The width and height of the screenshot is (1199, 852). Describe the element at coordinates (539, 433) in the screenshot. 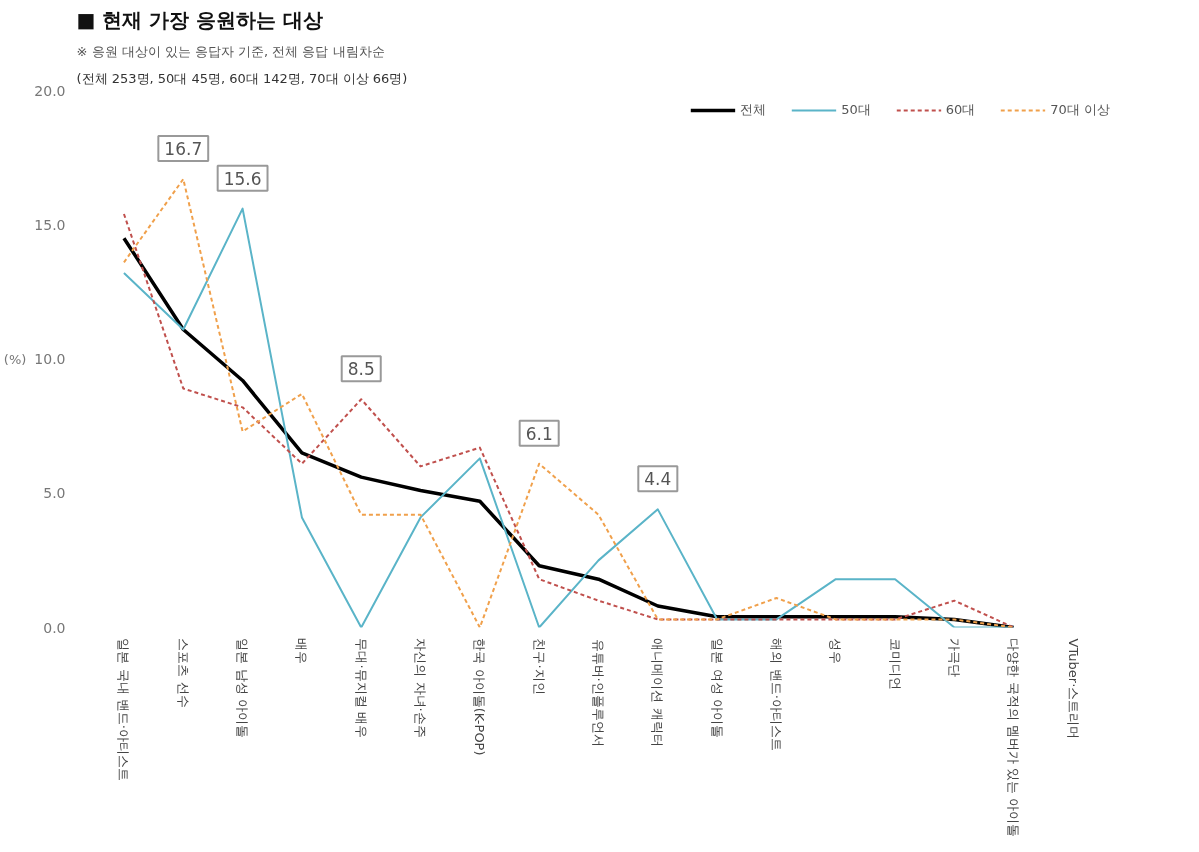

I see `annotation: 6.1` at that location.